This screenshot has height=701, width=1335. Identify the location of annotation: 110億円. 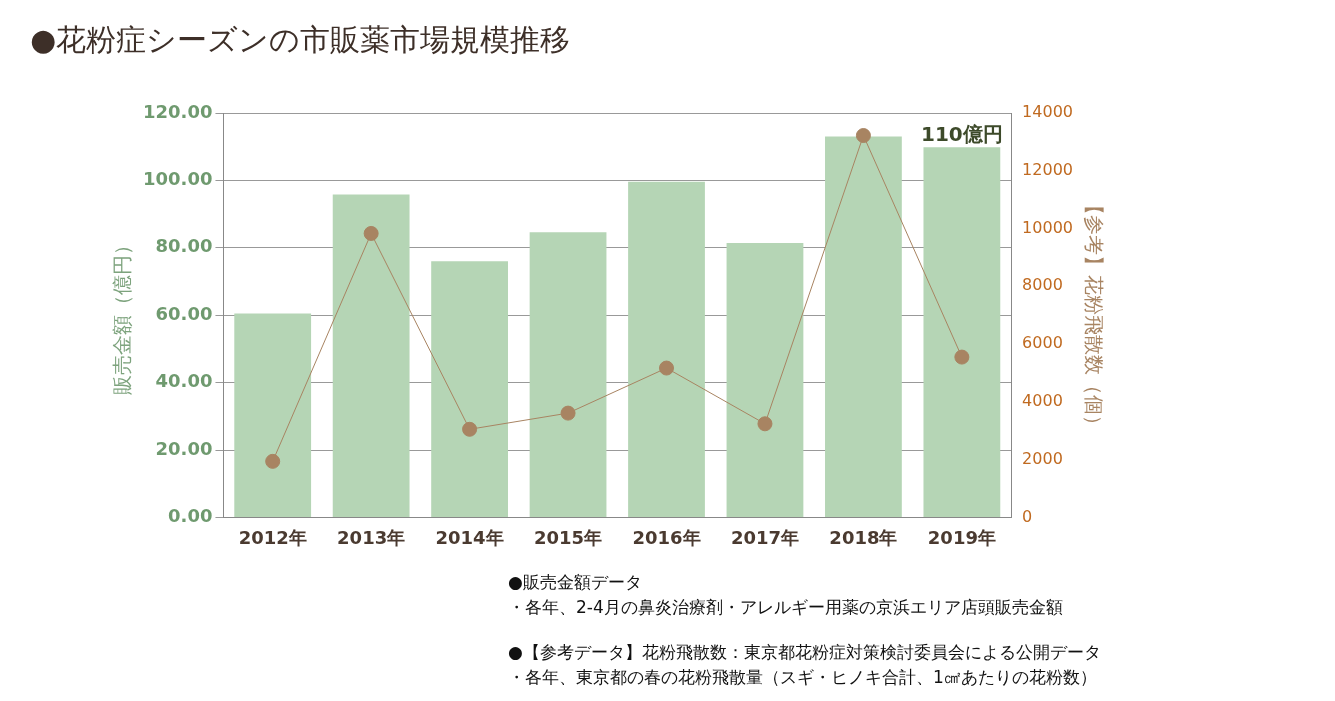
(962, 133).